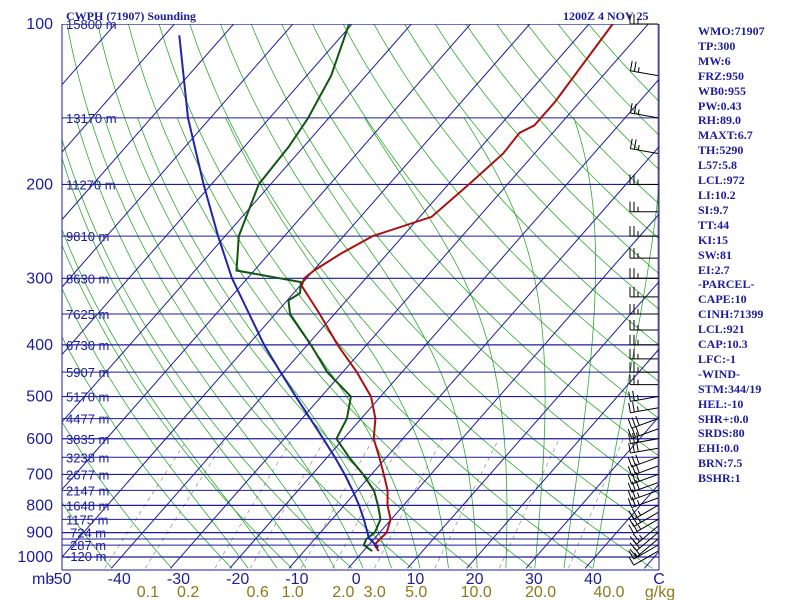 The width and height of the screenshot is (800, 600). I want to click on height-label: 6730 m, so click(87, 345).